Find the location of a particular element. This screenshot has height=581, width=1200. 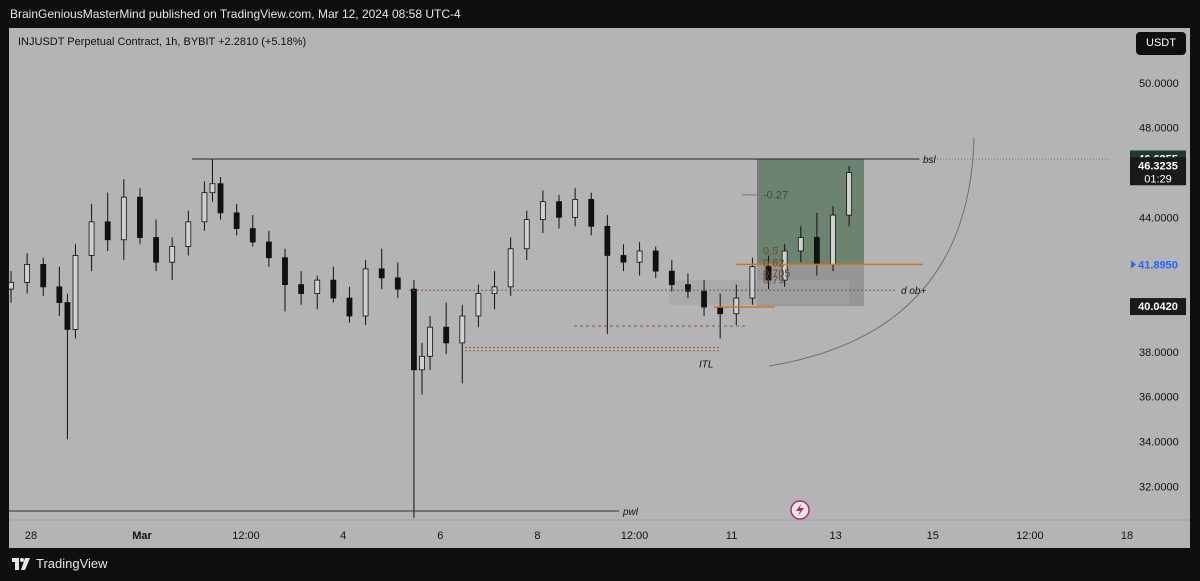

currency-button: USDT is located at coordinates (1161, 43).